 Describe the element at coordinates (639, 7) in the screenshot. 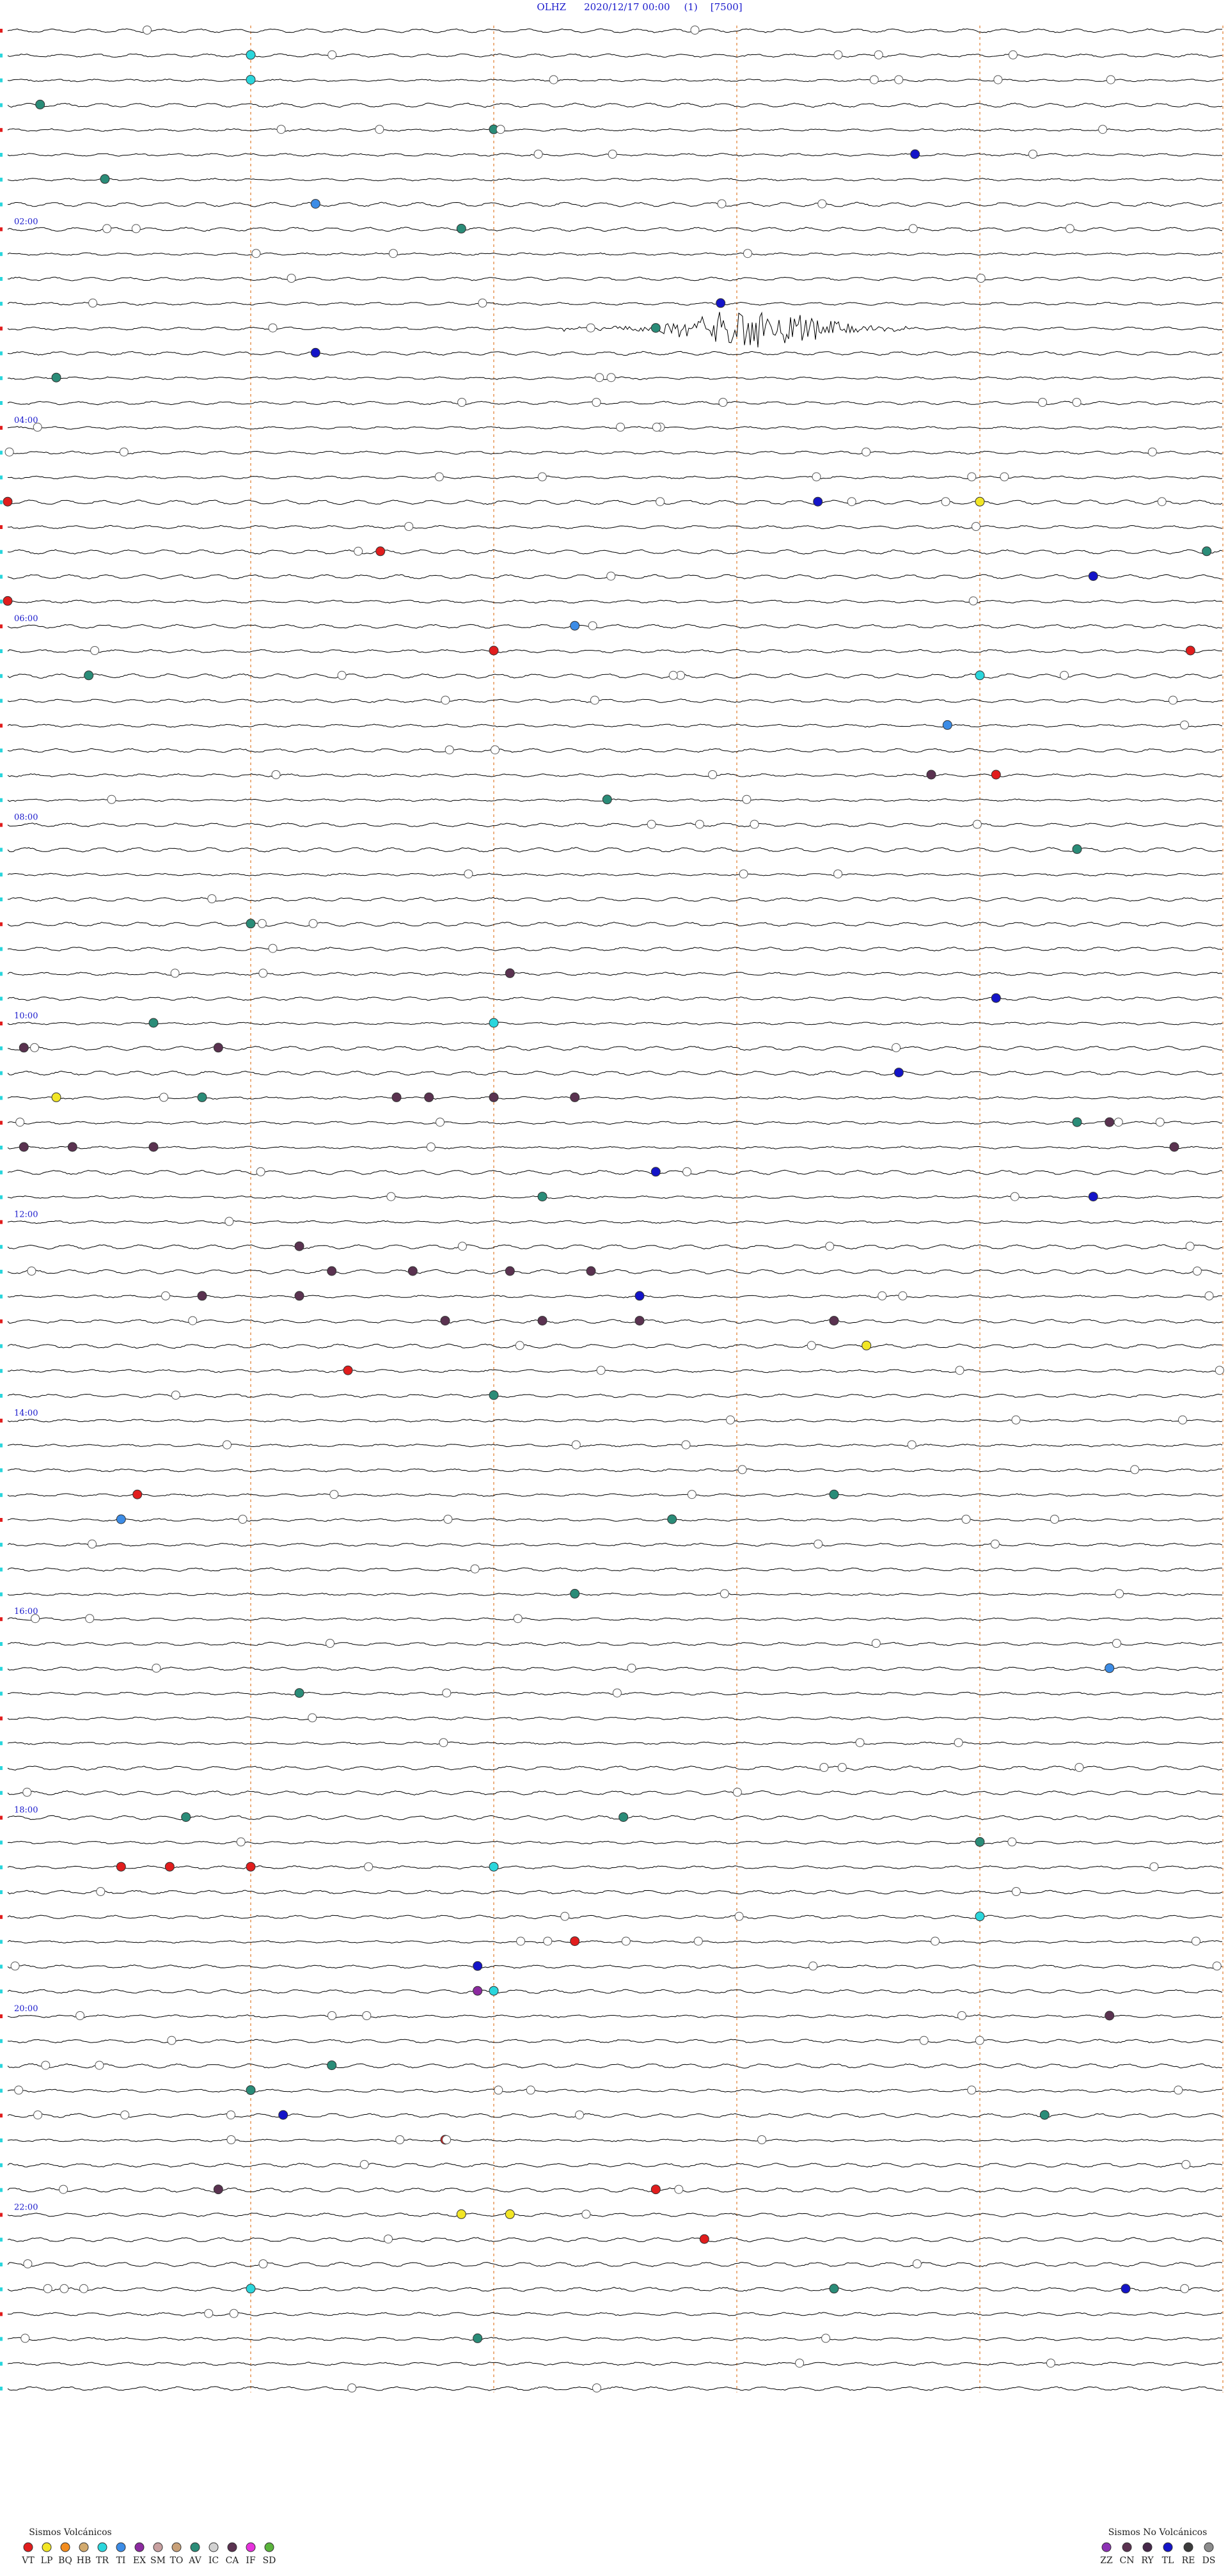

I see `chart-title: OLHZ 2020/12/17 00:00 (1) [7500]` at that location.